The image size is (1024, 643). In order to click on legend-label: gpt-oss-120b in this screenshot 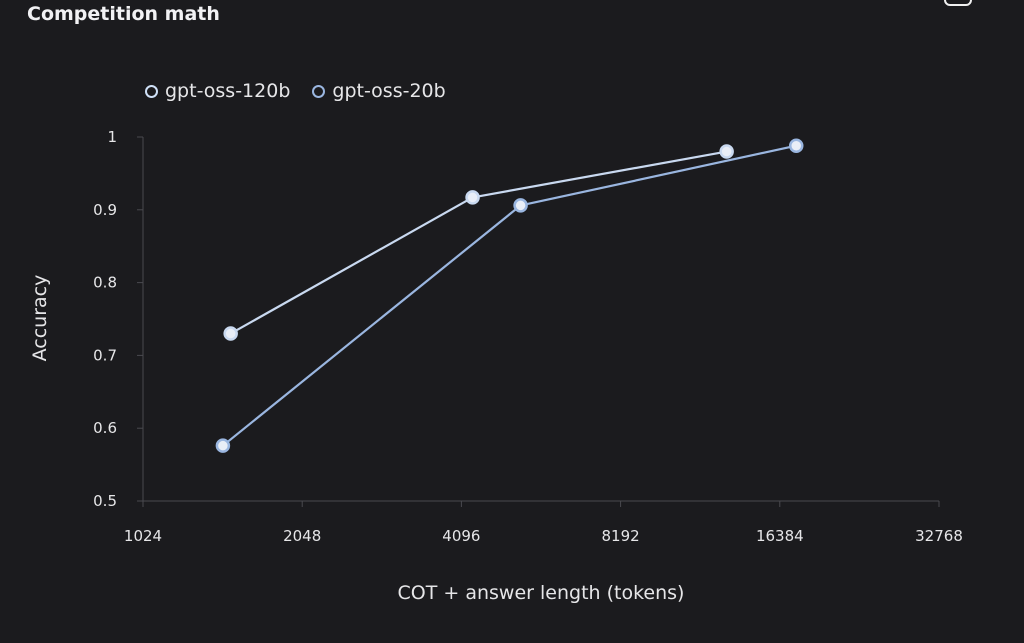, I will do `click(228, 91)`.